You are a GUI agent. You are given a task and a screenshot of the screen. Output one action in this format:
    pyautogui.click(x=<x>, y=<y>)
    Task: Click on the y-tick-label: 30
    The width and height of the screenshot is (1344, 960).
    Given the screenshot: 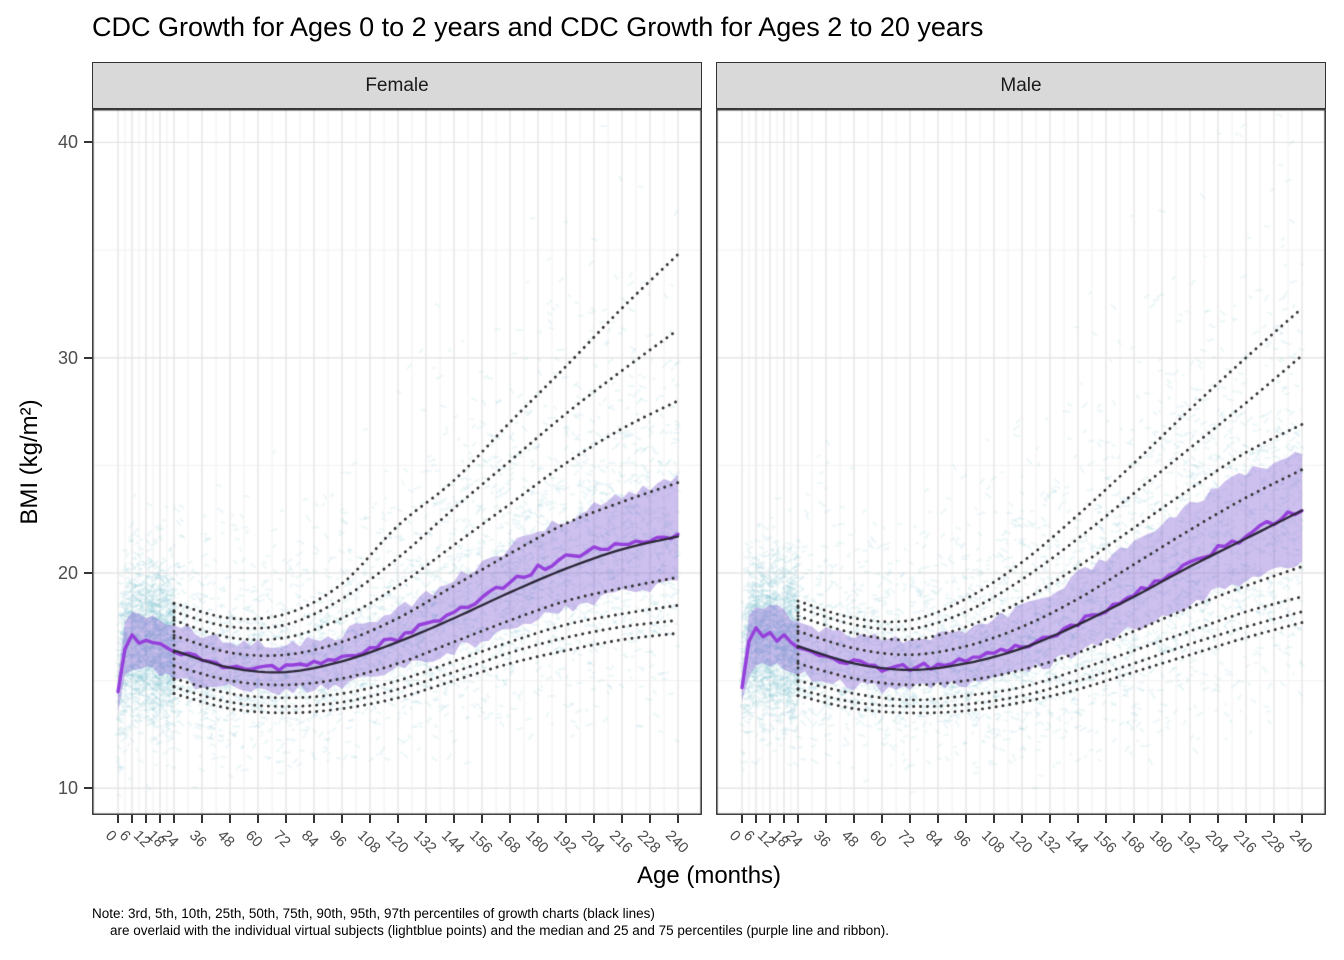 What is the action you would take?
    pyautogui.click(x=67, y=357)
    